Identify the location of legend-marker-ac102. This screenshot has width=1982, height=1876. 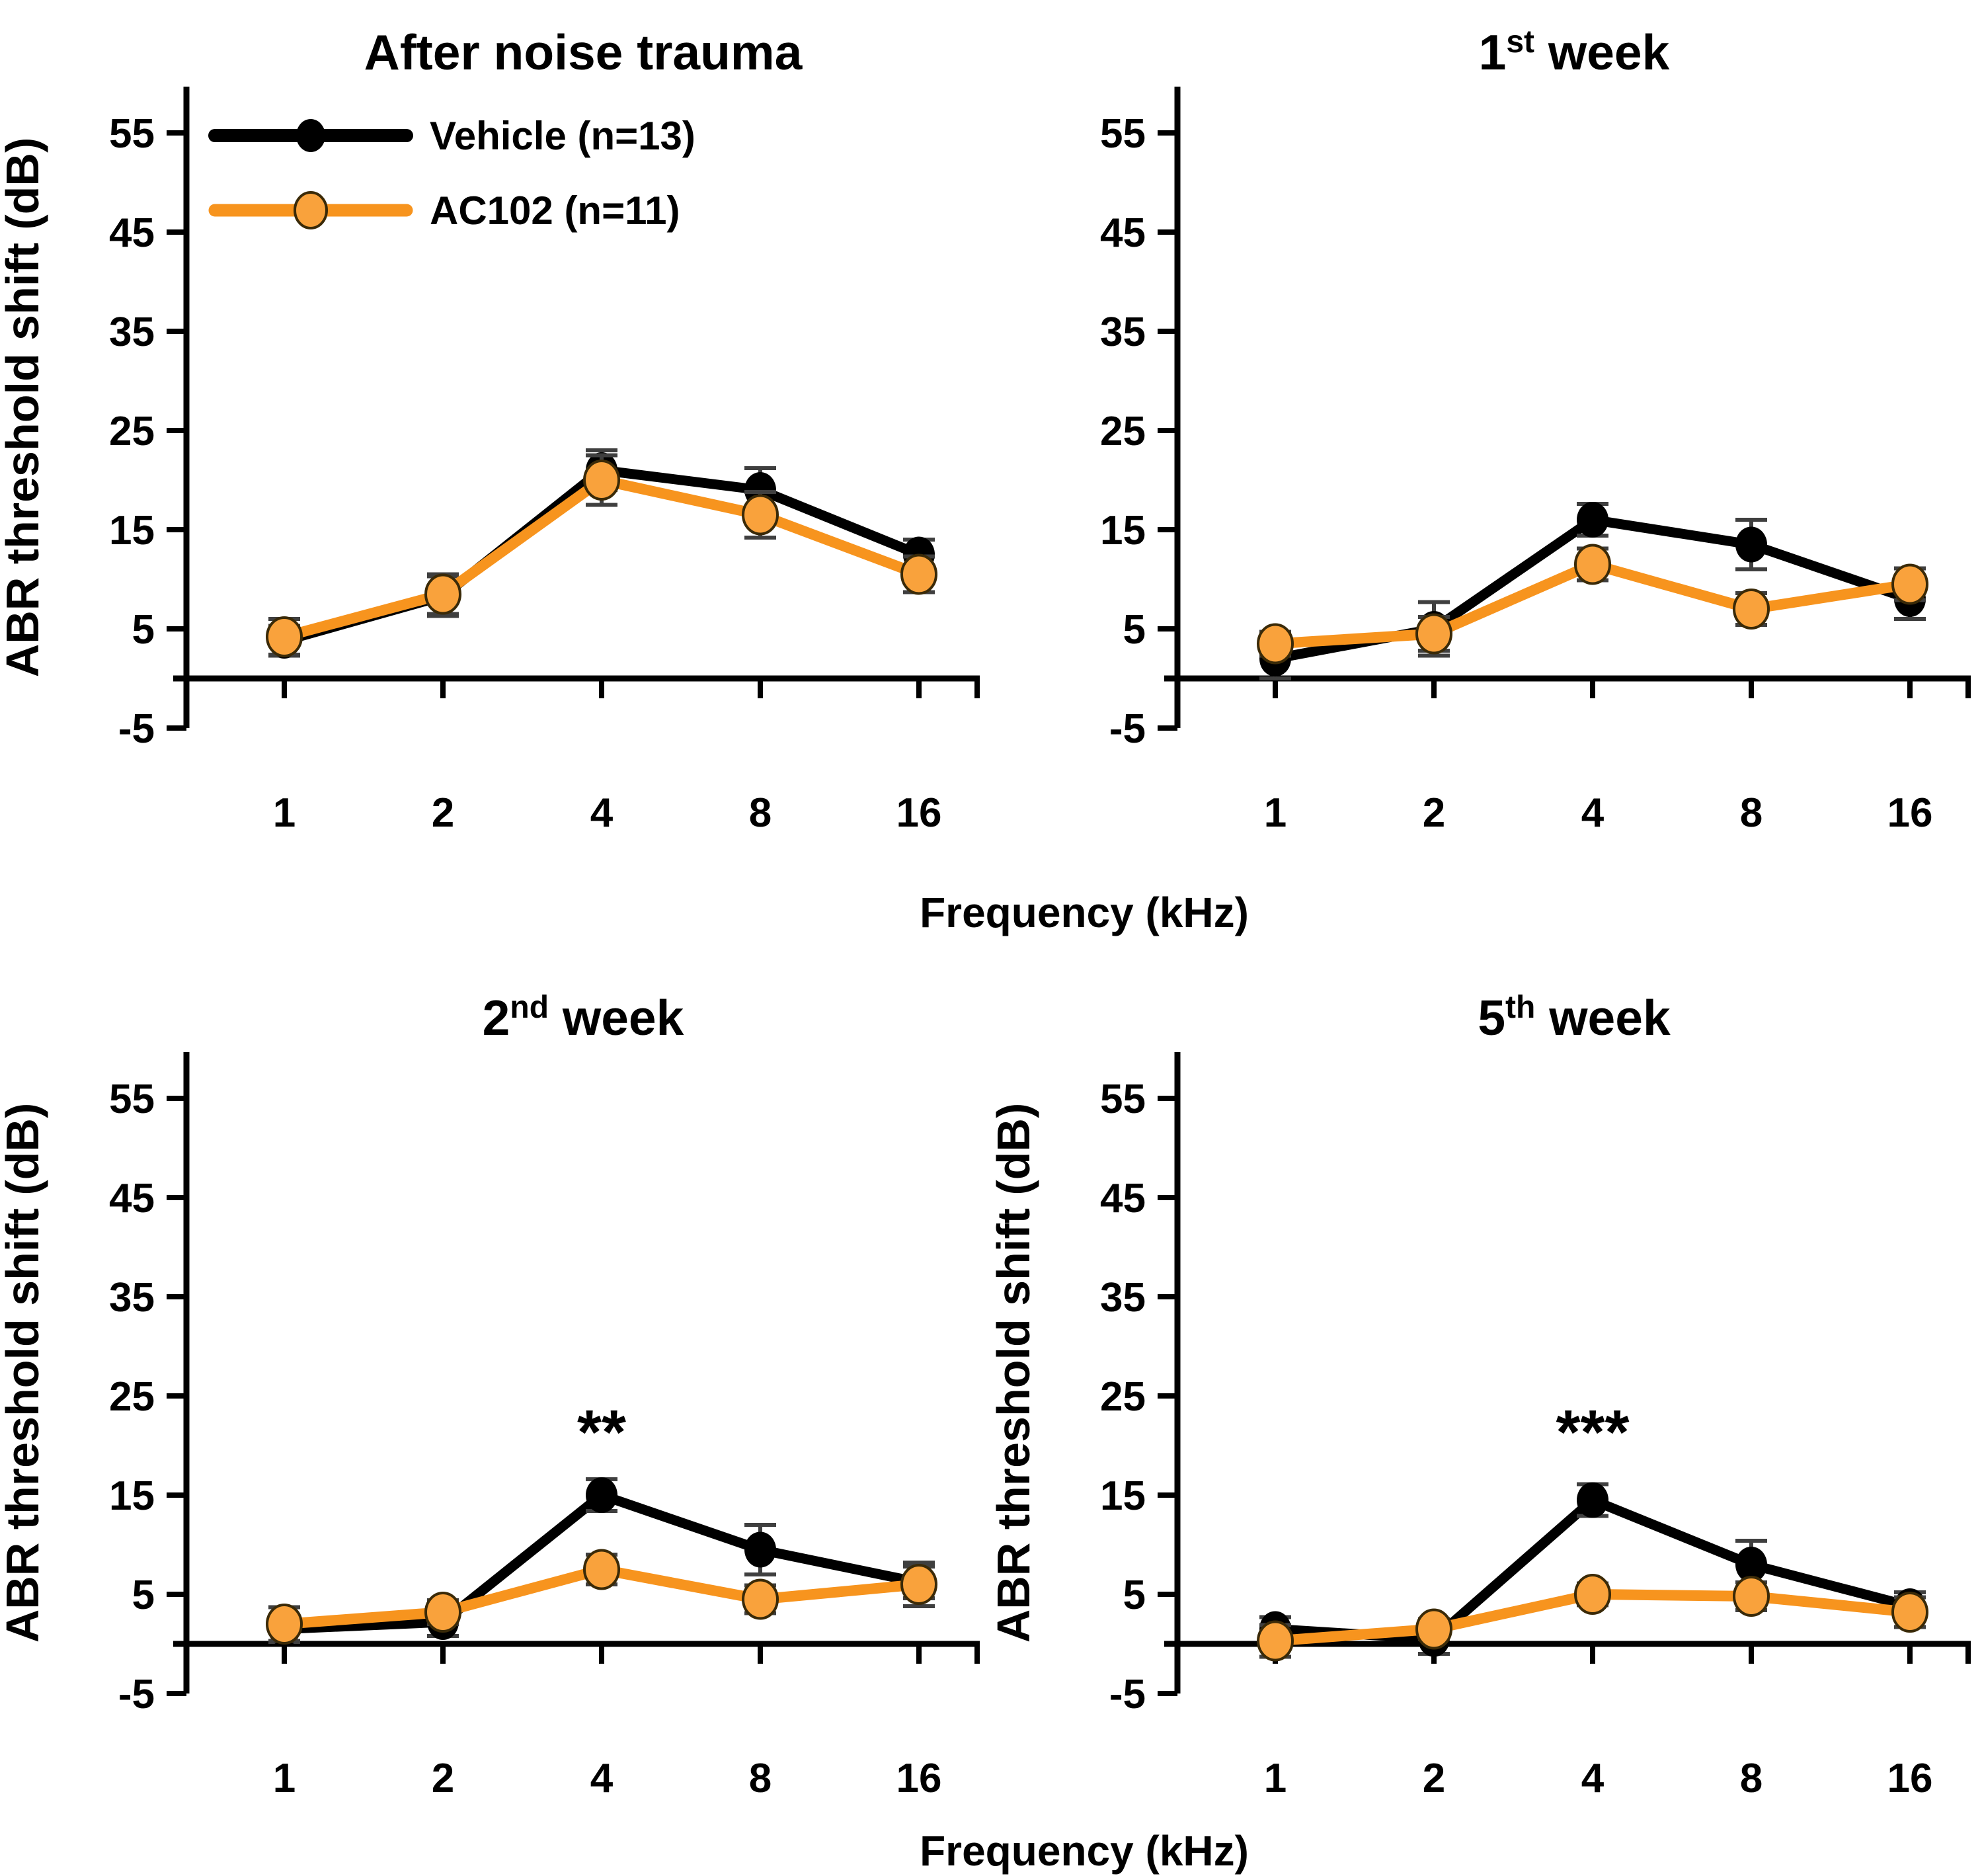
(311, 210).